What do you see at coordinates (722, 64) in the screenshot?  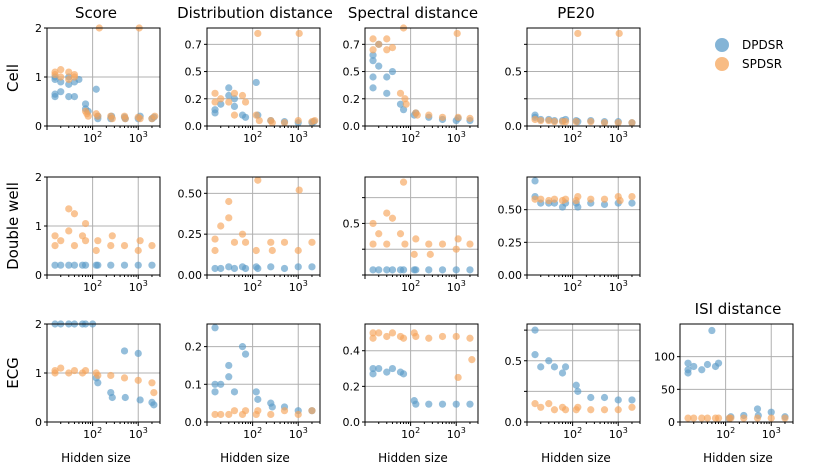 I see `legend-marker-spdsr` at bounding box center [722, 64].